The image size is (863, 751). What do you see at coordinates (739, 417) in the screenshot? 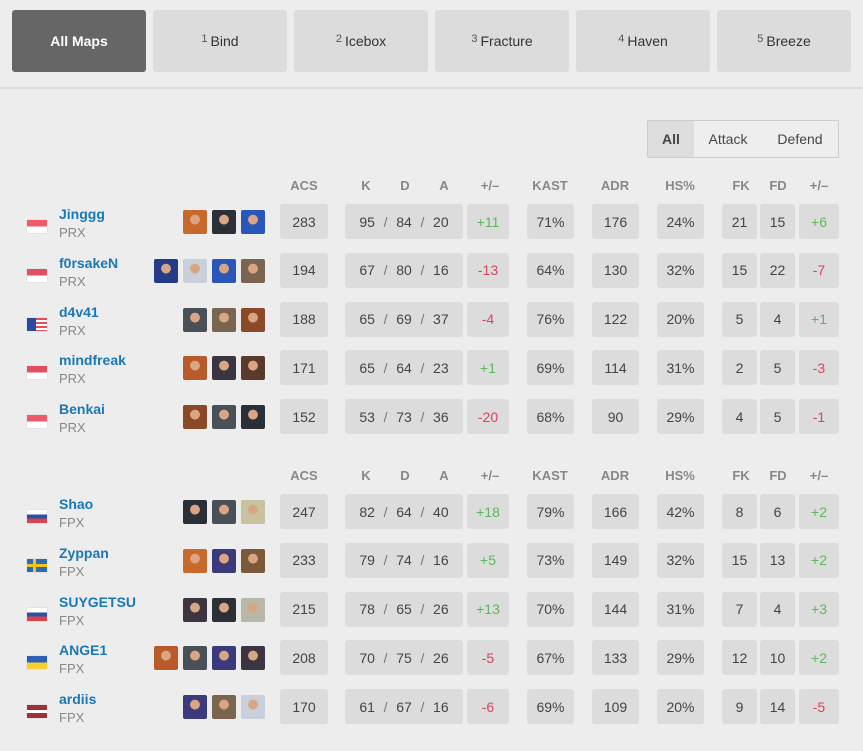
I see `fk-cell: 4` at bounding box center [739, 417].